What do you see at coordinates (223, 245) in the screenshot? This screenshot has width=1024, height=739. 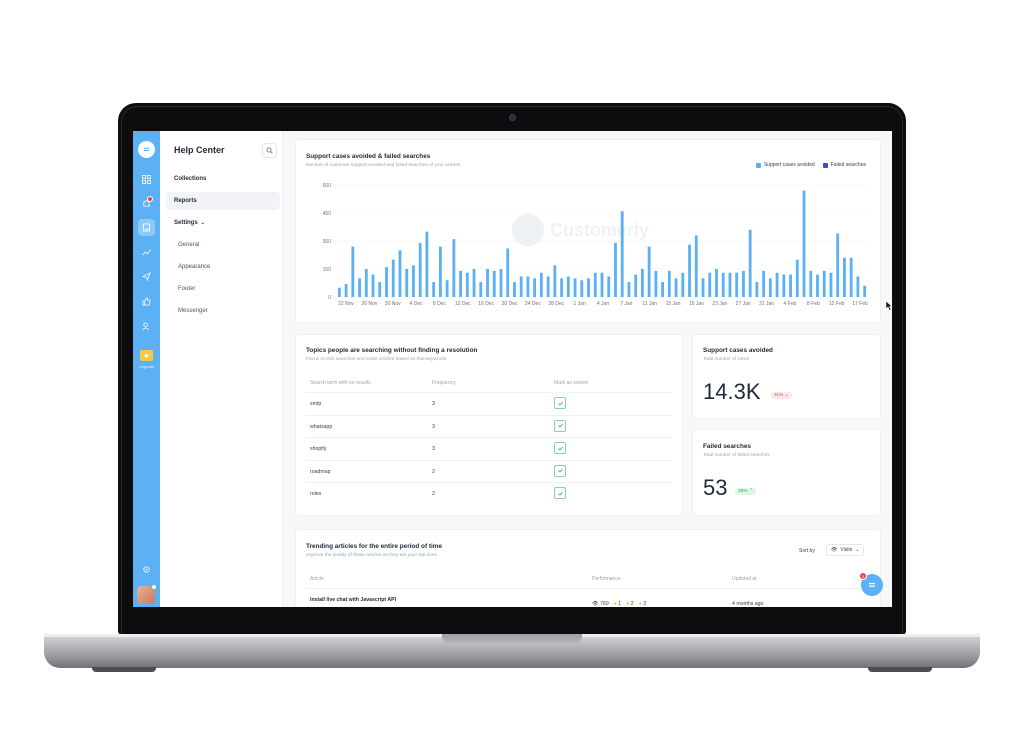 I see `sidebar-item-general: General` at bounding box center [223, 245].